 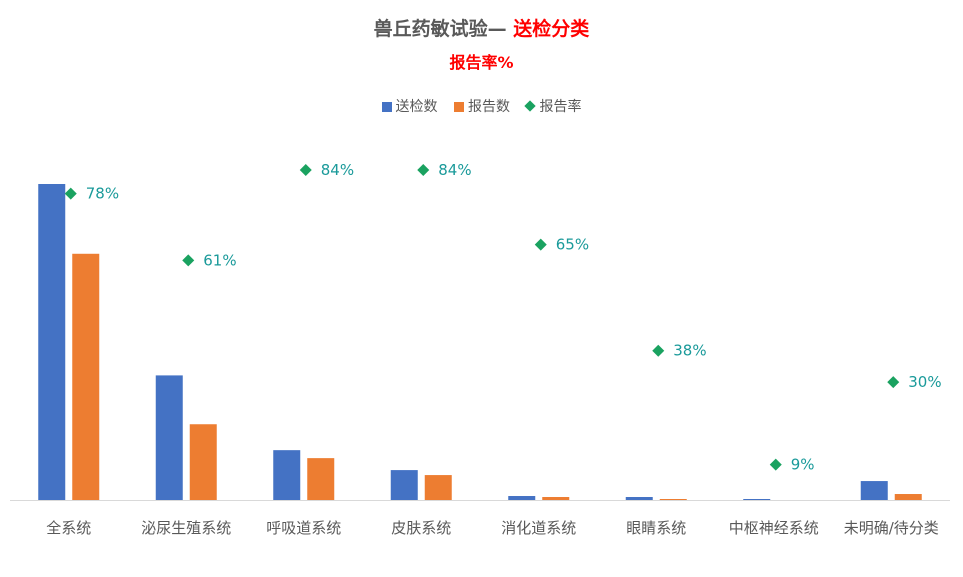 What do you see at coordinates (219, 260) in the screenshot?
I see `rate-data-label: 61%` at bounding box center [219, 260].